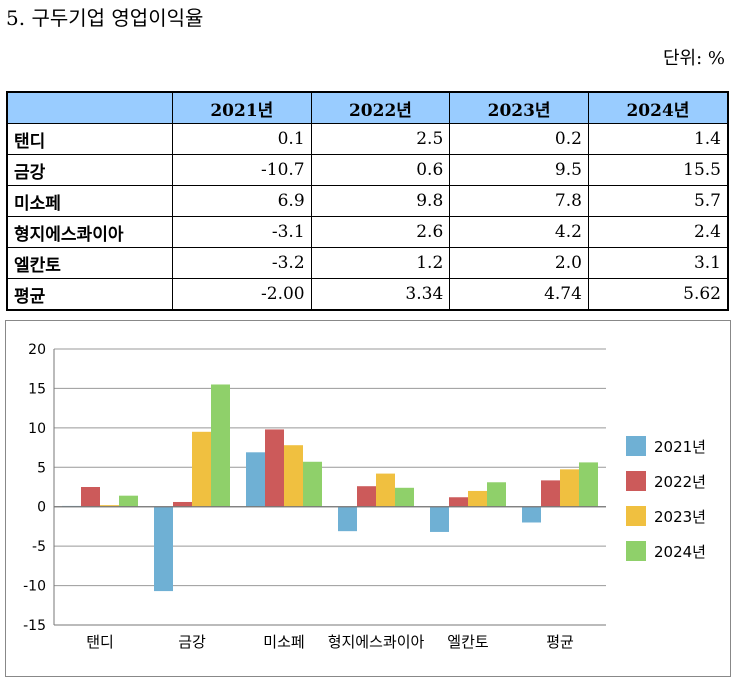 Image resolution: width=737 pixels, height=683 pixels. Describe the element at coordinates (89, 170) in the screenshot. I see `row-name: 금강` at that location.